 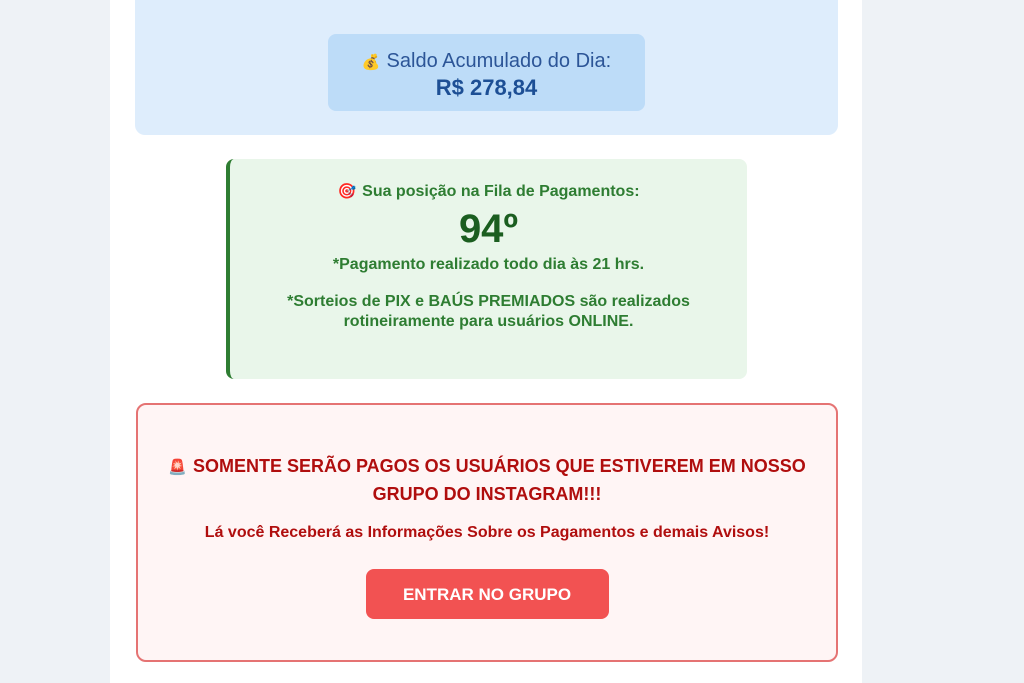 What do you see at coordinates (488, 264) in the screenshot?
I see `payment-note: *Pagamento realizado todo dia às 21 hrs.` at bounding box center [488, 264].